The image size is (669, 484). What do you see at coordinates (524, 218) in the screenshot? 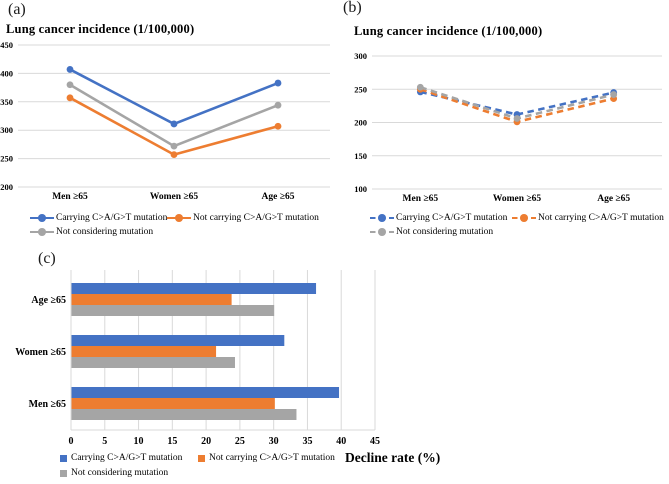
I see `orange-dashed-marker-icon` at bounding box center [524, 218].